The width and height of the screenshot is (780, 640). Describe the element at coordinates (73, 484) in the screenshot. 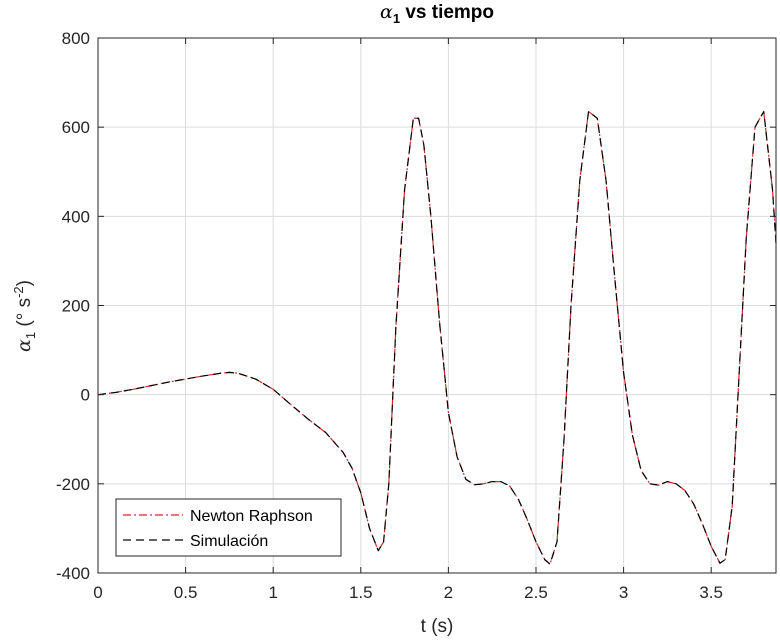

I see `y-tick-label: -200` at that location.